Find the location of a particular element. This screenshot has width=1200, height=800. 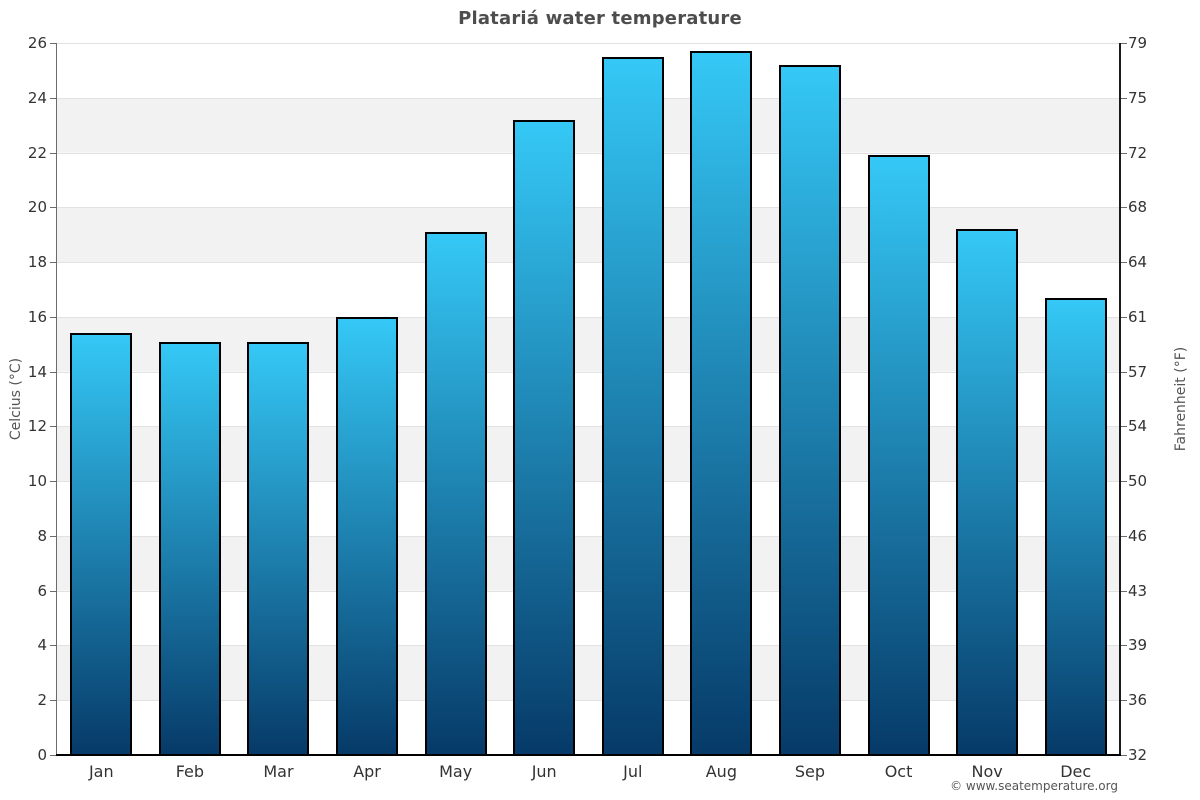

y-tick-label-fahrenheit: 64 is located at coordinates (1138, 262).